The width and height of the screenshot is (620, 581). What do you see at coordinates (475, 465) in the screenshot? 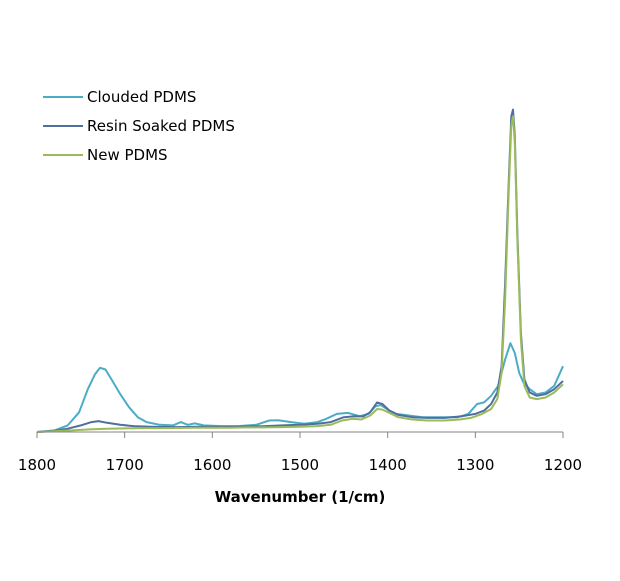
I see `x-tick-label: 1300` at bounding box center [475, 465].